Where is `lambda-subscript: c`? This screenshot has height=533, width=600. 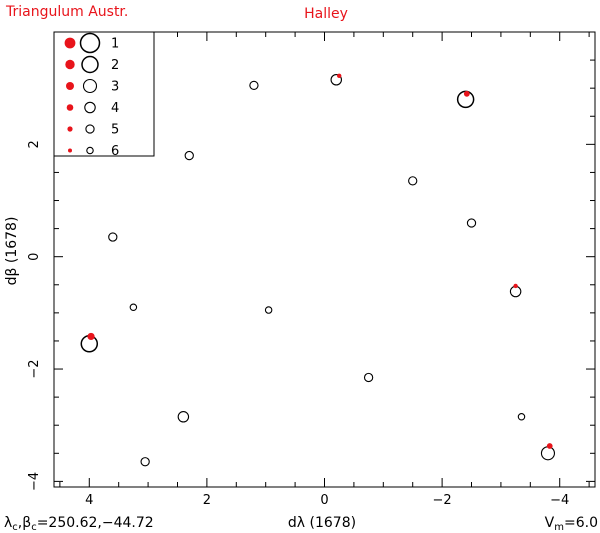
lambda-subscript: c is located at coordinates (15, 527).